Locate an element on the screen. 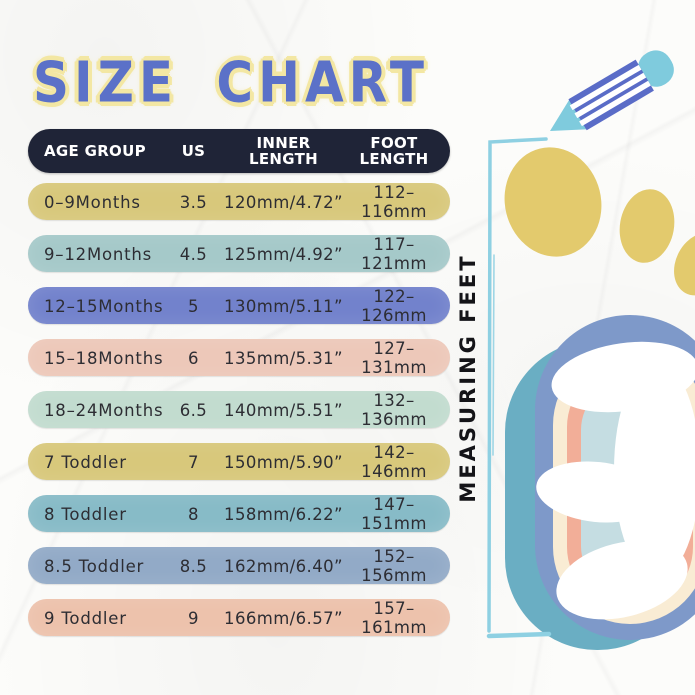  heel-white-squiggle is located at coordinates (615, 480).